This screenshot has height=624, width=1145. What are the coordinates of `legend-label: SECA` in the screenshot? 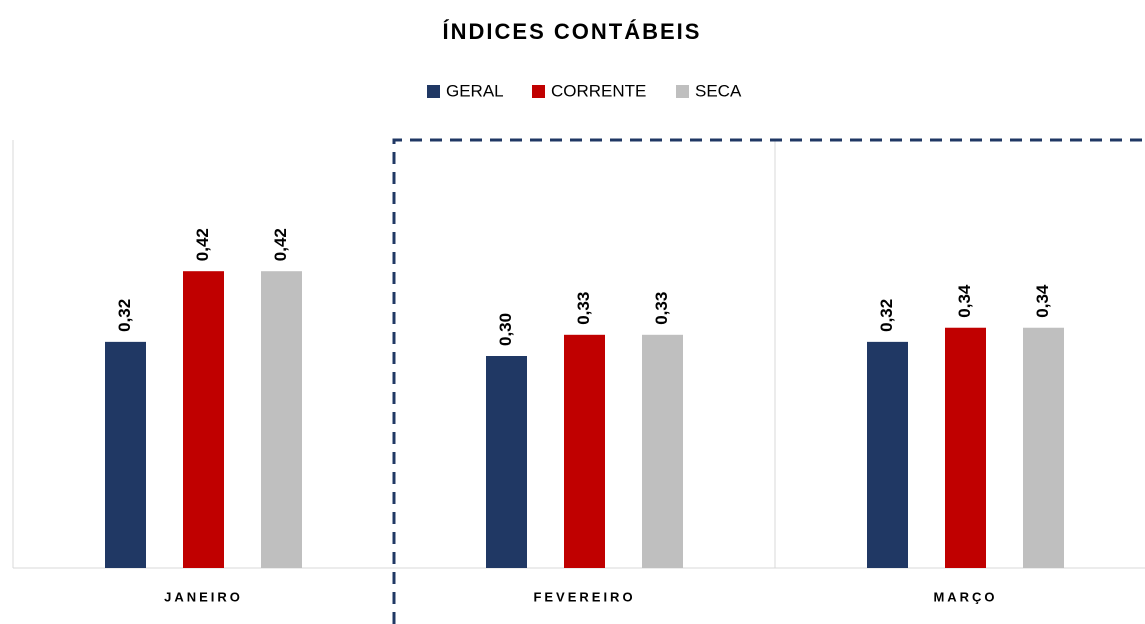 It's located at (718, 90).